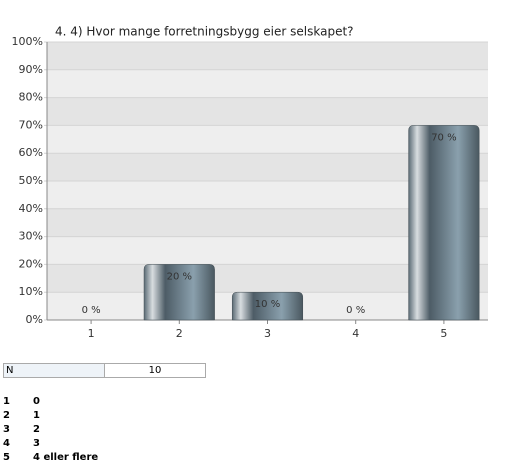  Describe the element at coordinates (31, 97) in the screenshot. I see `y-tick-label: 80%` at that location.